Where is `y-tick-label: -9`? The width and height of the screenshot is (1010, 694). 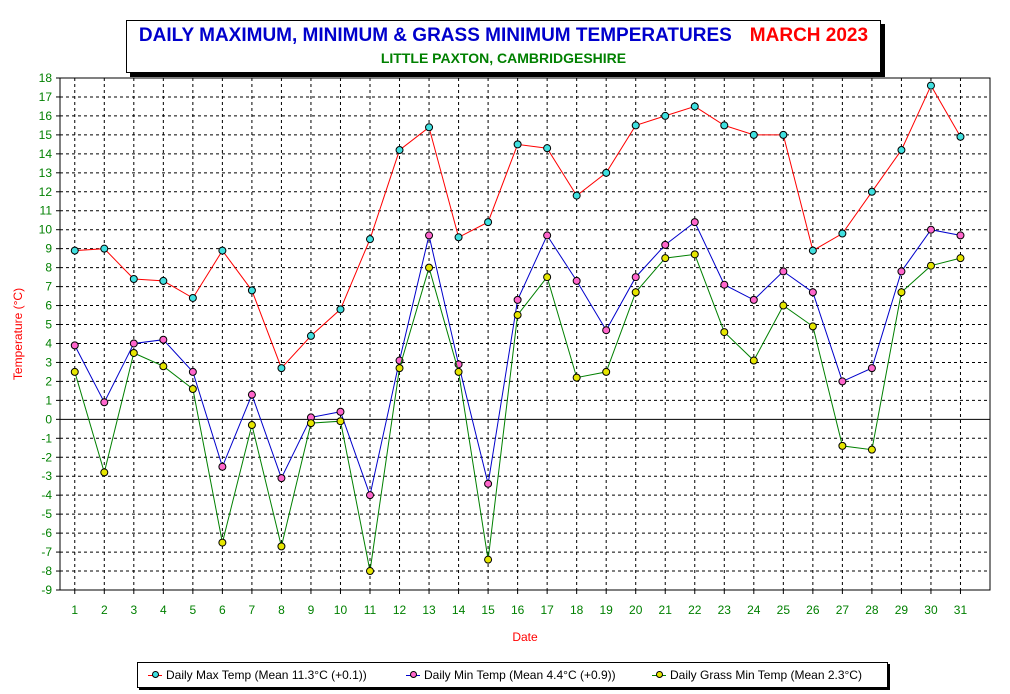
y-tick-label: -9 is located at coordinates (46, 590).